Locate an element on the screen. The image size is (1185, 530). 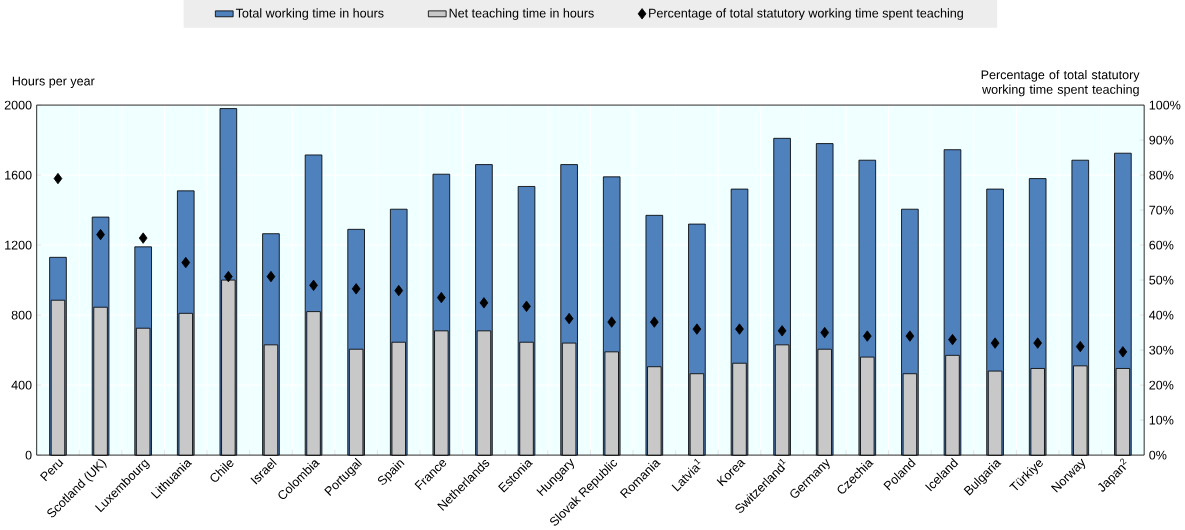
y2-tick-label: 10% is located at coordinates (1161, 420).